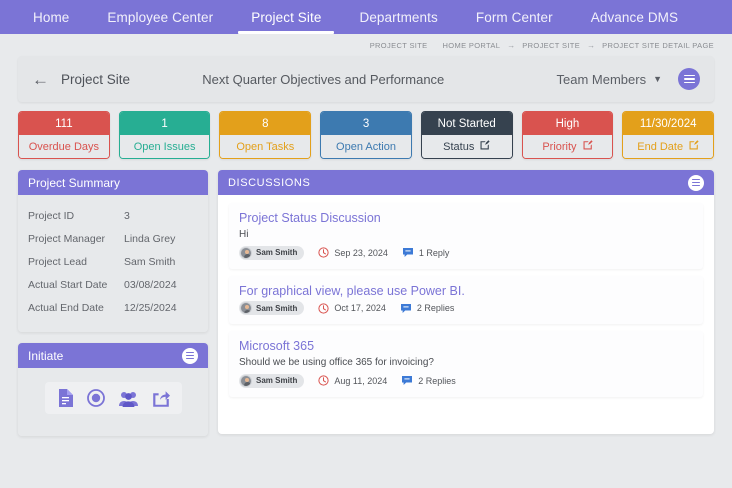 Image resolution: width=732 pixels, height=488 pixels. Describe the element at coordinates (150, 261) in the screenshot. I see `summary-value: Sam Smith` at that location.